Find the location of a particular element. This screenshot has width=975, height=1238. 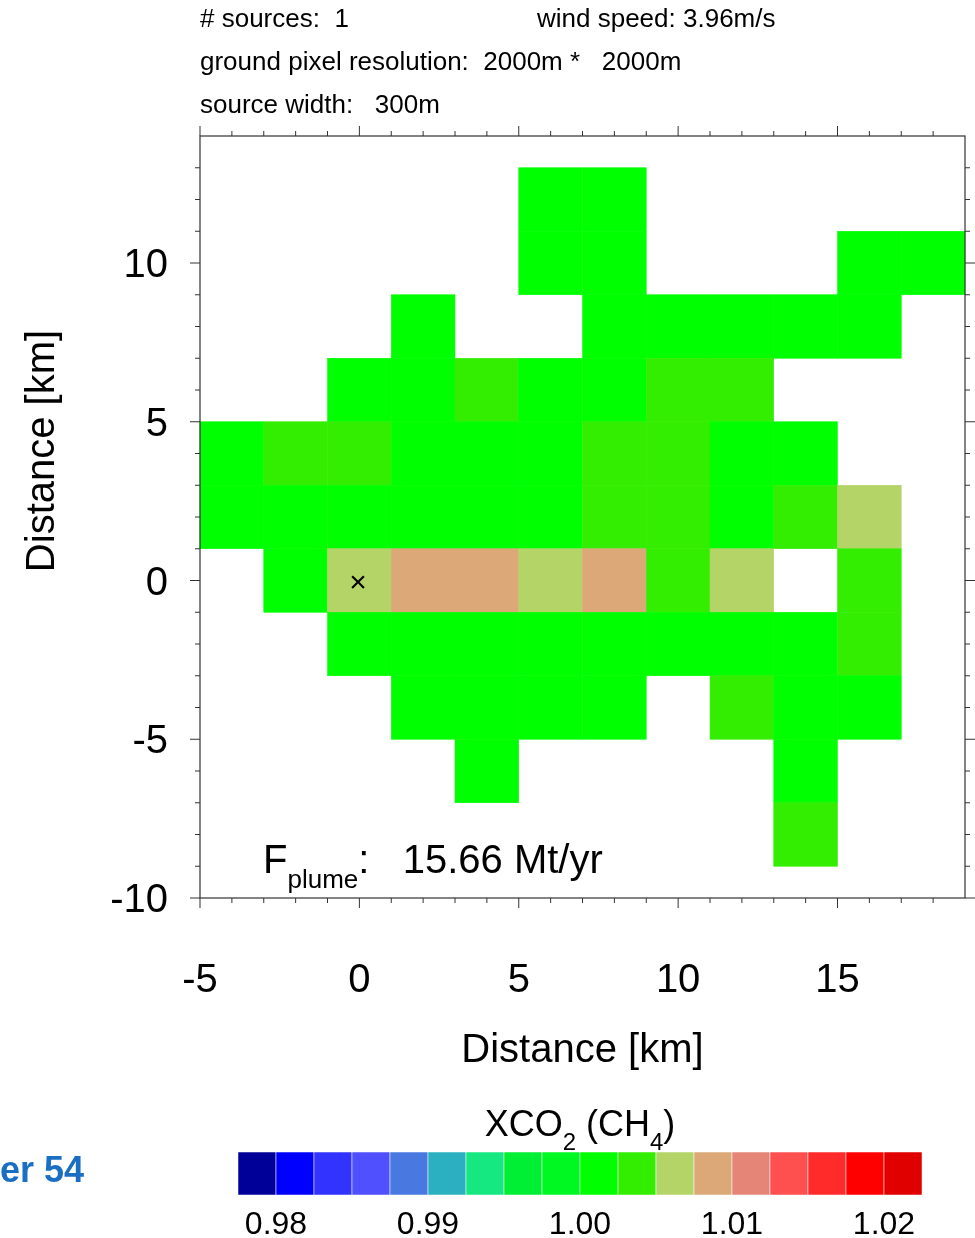

y-tick-label: -10 is located at coordinates (139, 898).